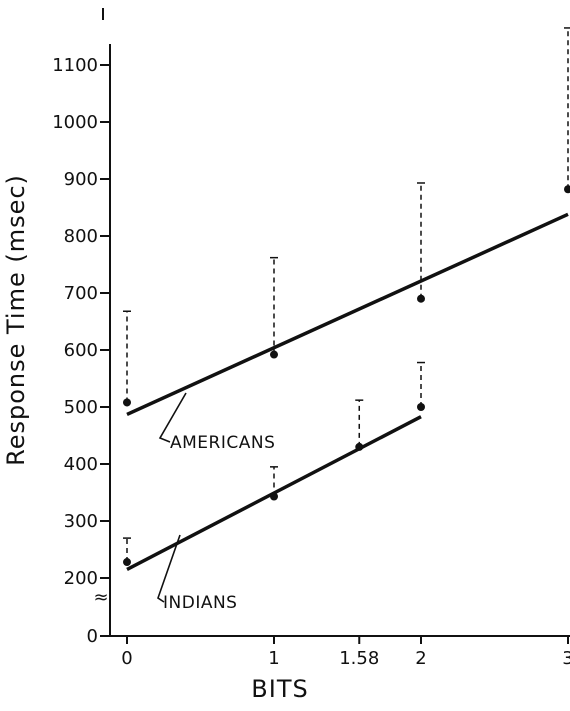 Image resolution: width=570 pixels, height=711 pixels. What do you see at coordinates (81, 521) in the screenshot?
I see `y-tick-label: 300` at bounding box center [81, 521].